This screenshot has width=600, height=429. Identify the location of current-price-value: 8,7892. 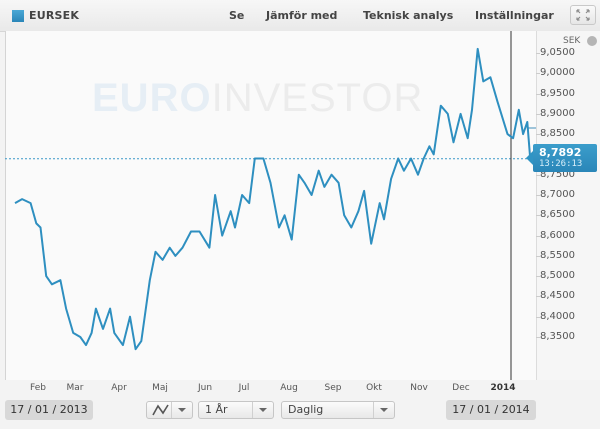
(560, 152).